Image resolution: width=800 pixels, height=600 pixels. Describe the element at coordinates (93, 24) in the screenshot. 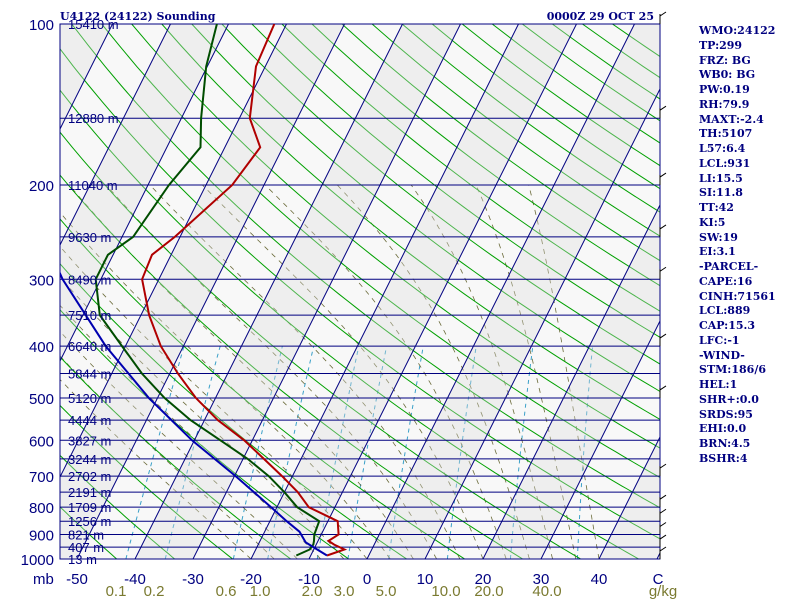

I see `height-label: 15410 m` at that location.